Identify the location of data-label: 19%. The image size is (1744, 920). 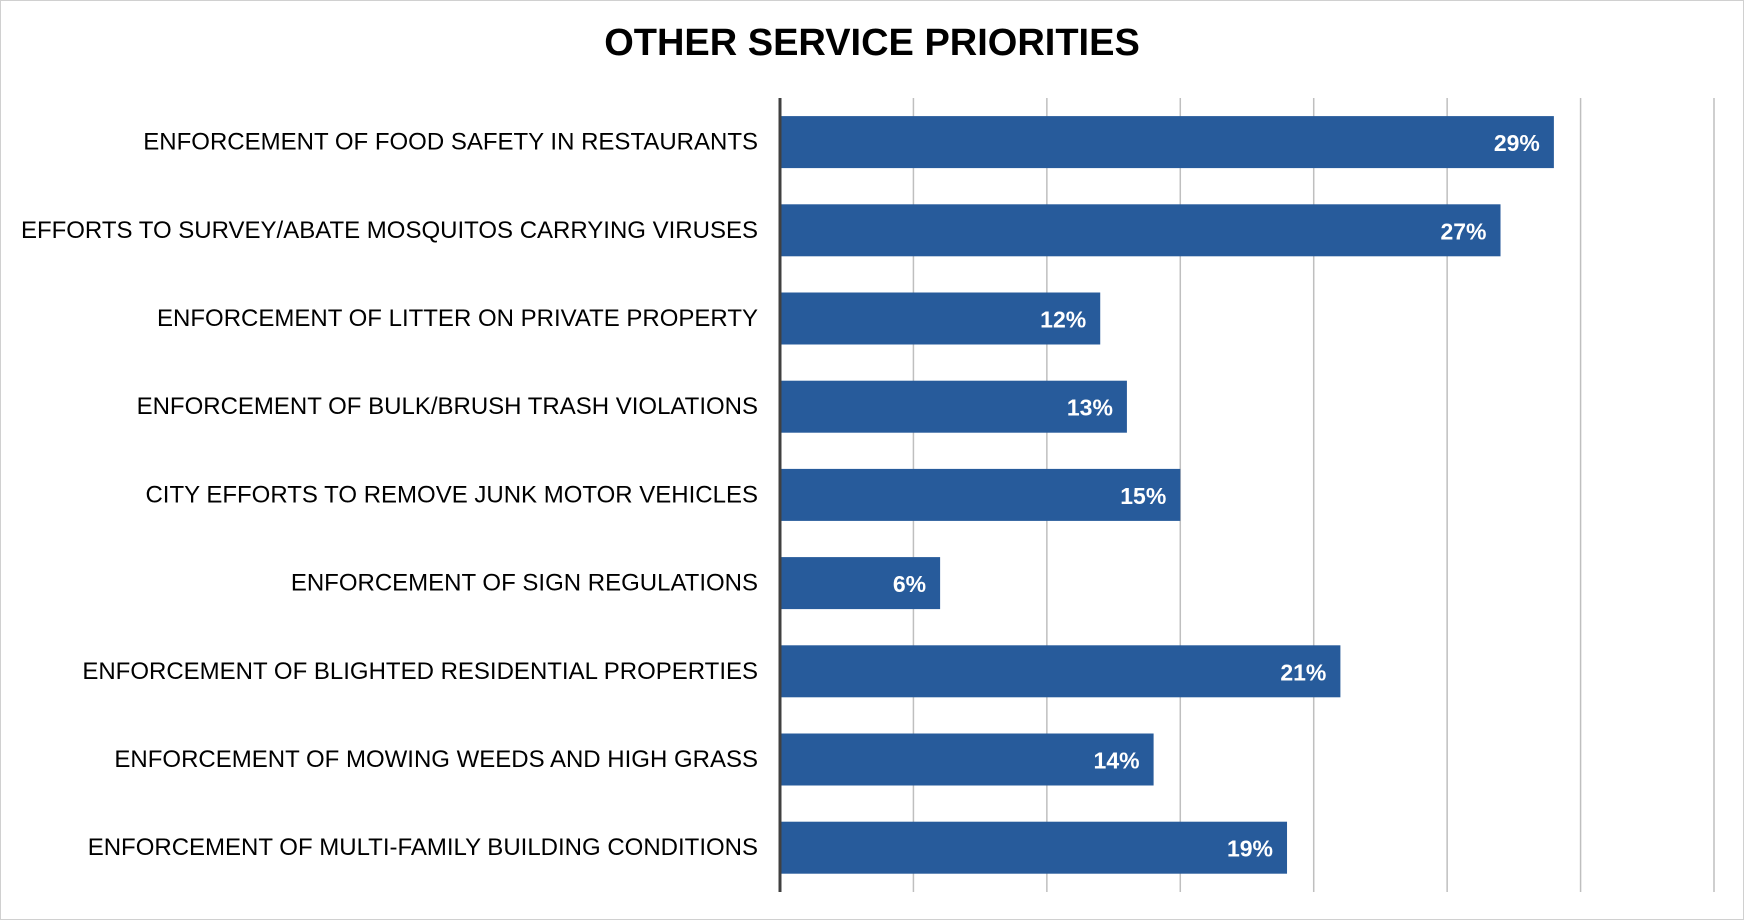
(1250, 849).